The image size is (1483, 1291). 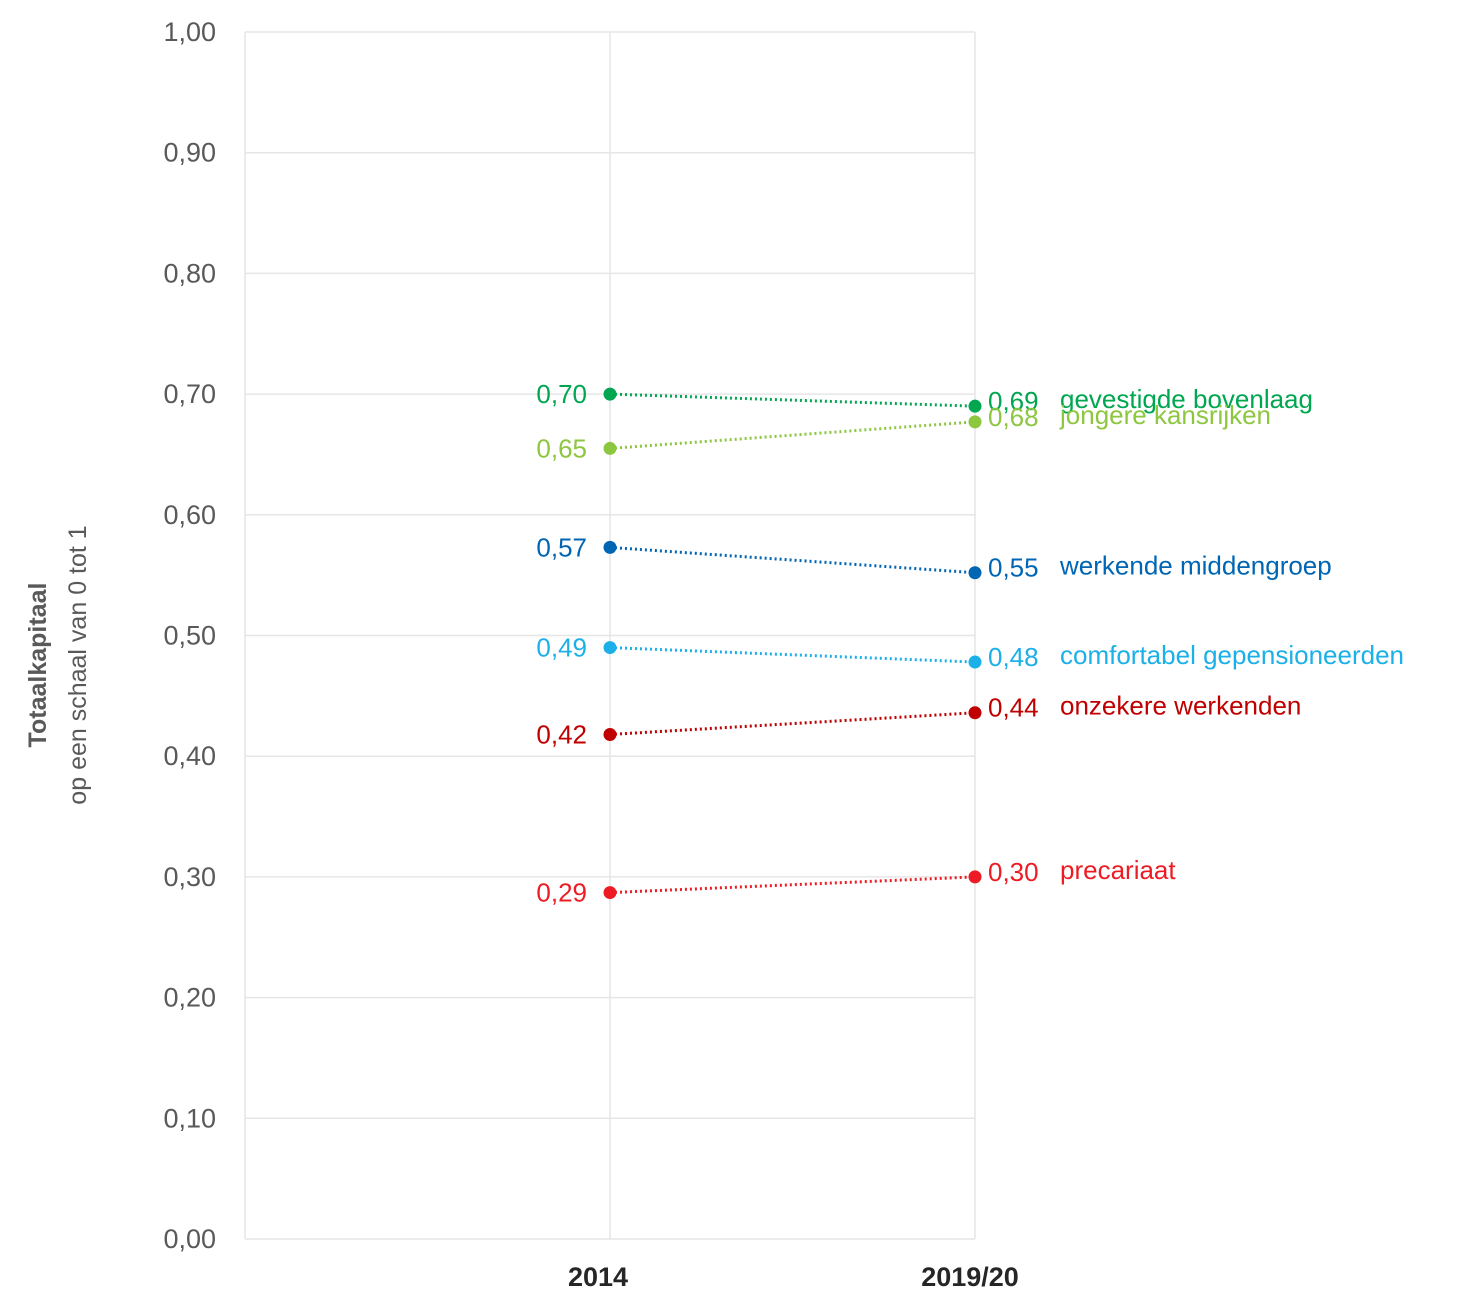 I want to click on series-name-label: comfortabel gepensioneerden, so click(x=1232, y=655).